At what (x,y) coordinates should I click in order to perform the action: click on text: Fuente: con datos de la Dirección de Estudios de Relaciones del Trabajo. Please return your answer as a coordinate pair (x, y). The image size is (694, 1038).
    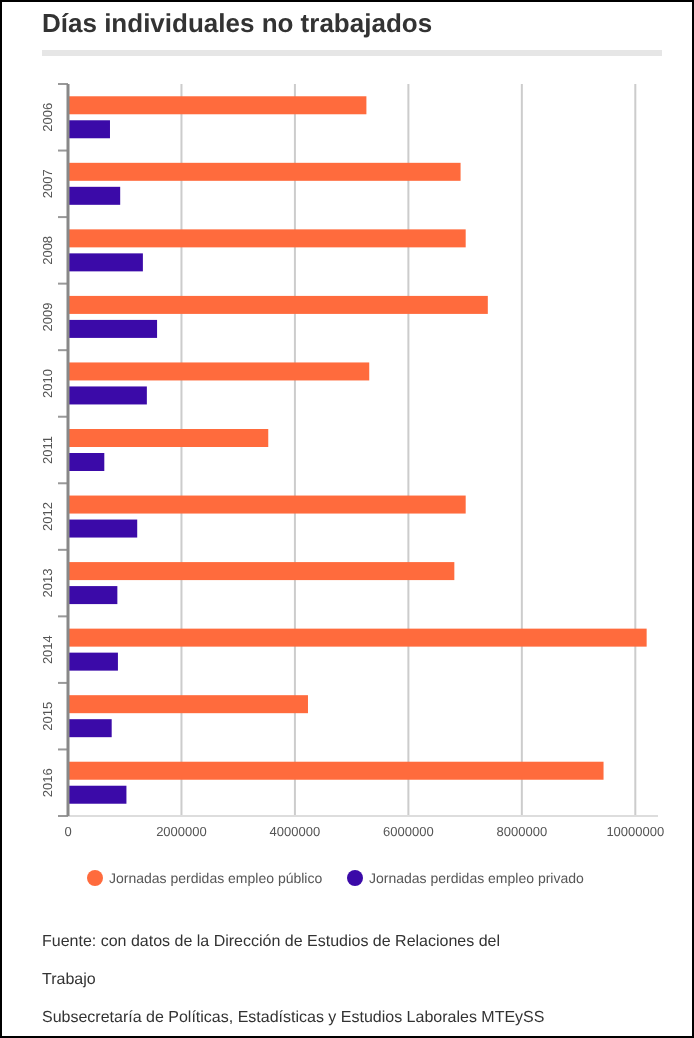
    Looking at the image, I should click on (271, 960).